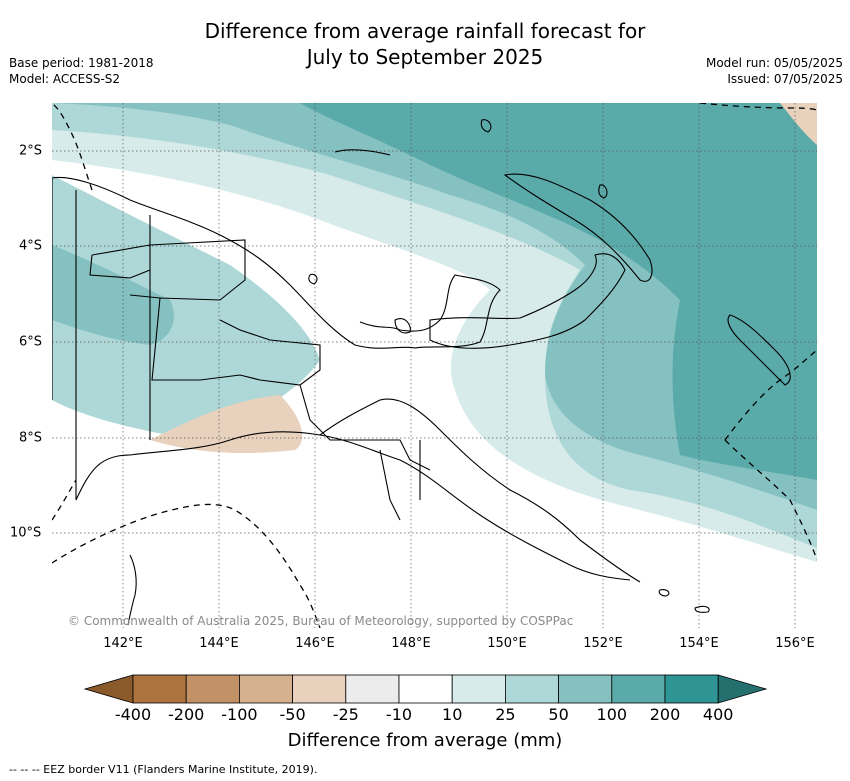  I want to click on bougainville-coast, so click(759, 350).